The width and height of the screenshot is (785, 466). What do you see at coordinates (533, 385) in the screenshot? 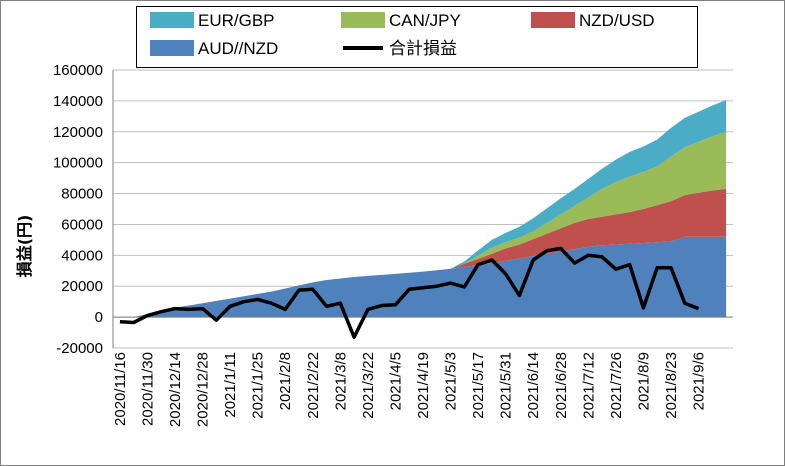
I see `x-tick-label-15: 2021/6/14` at bounding box center [533, 385].